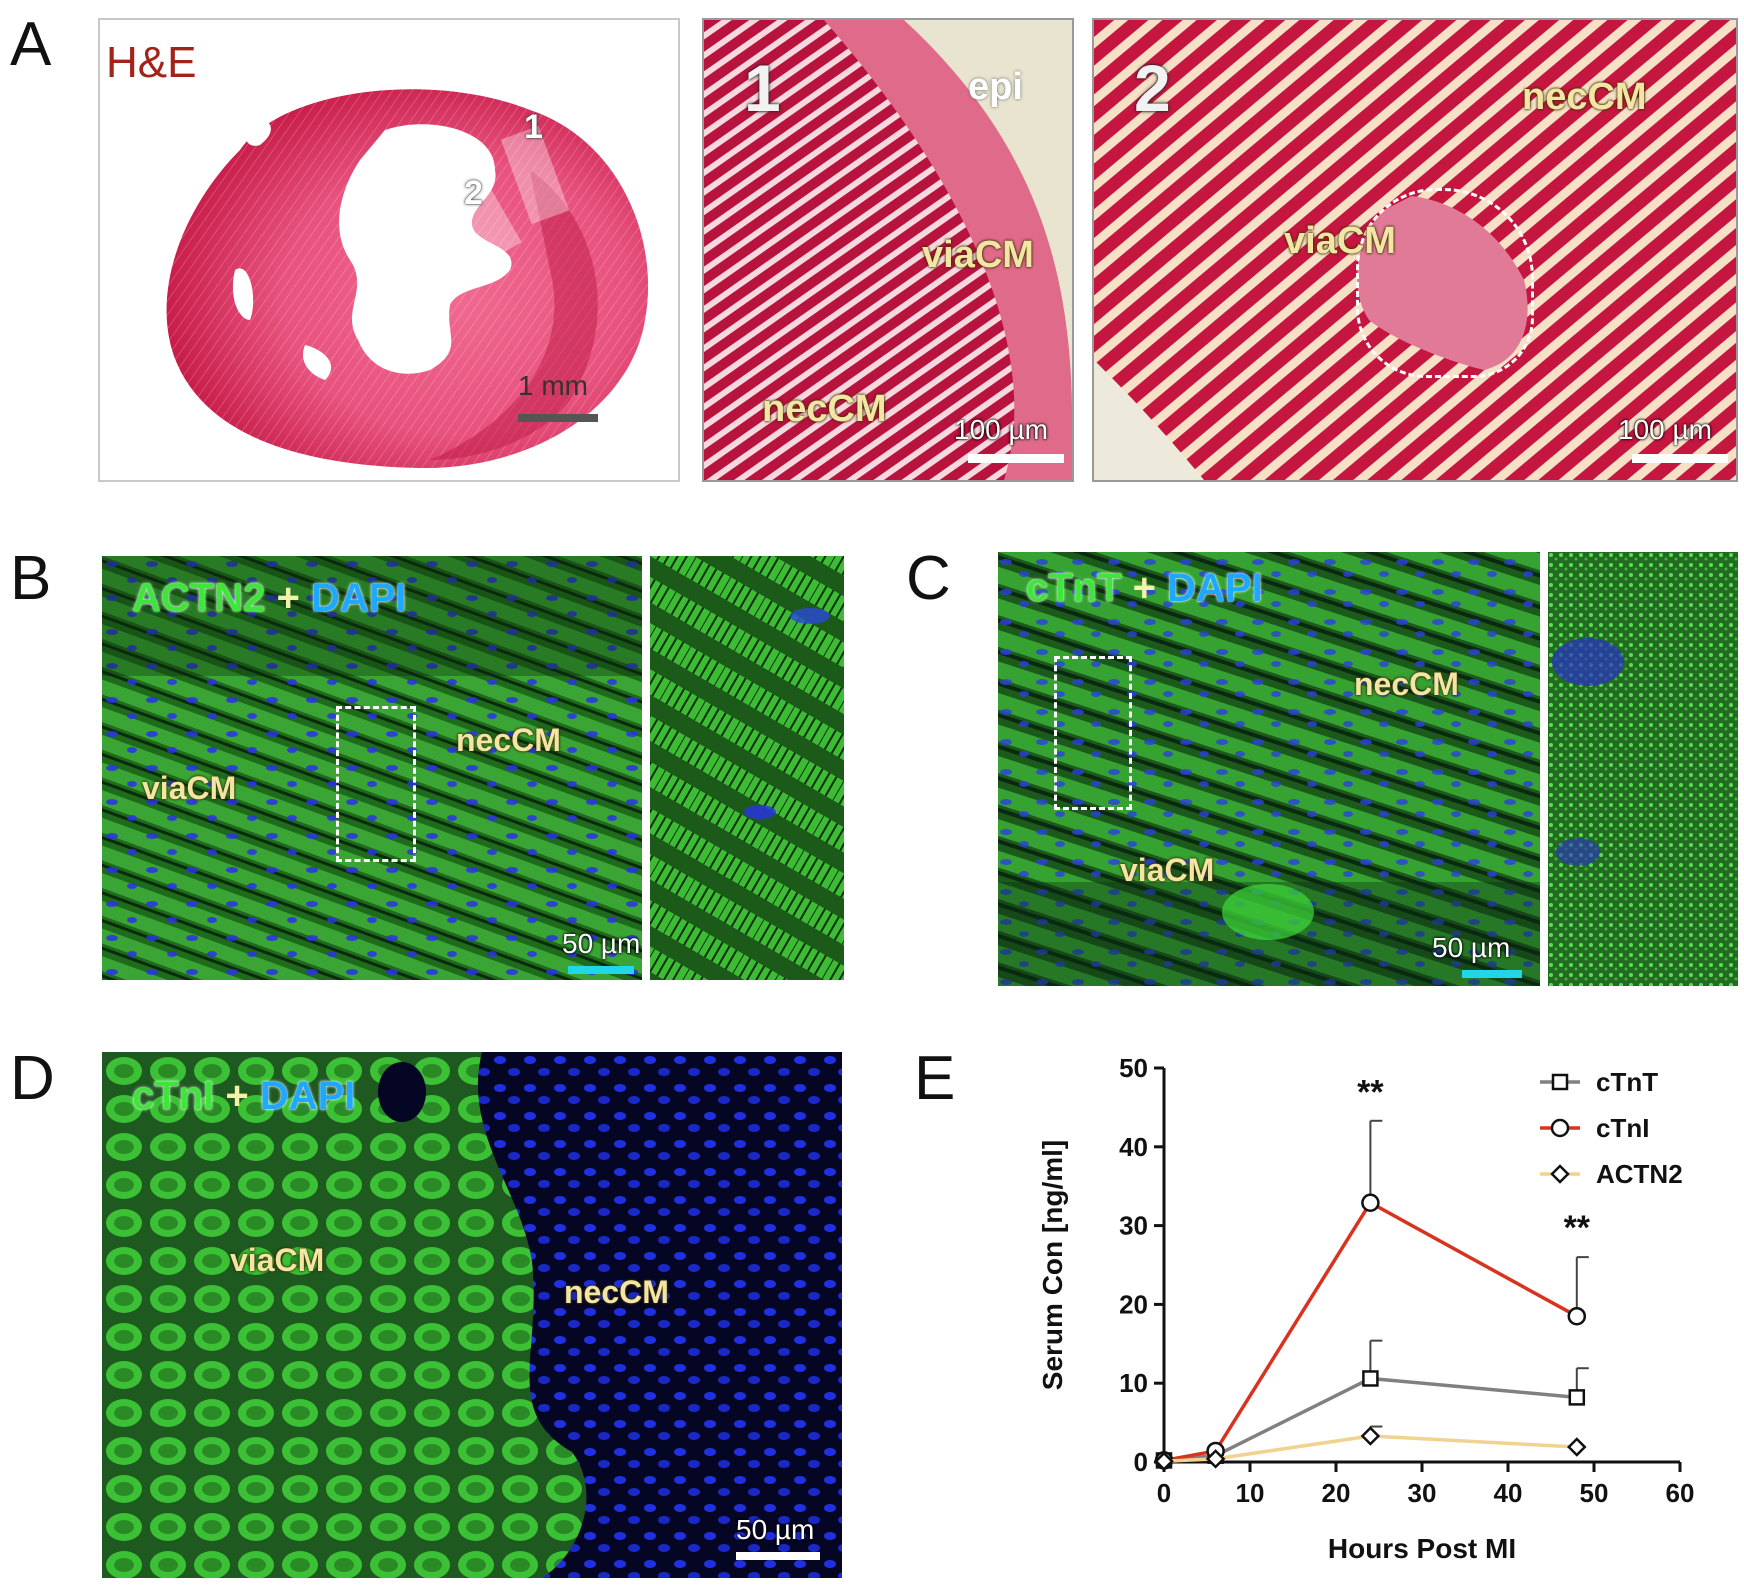  Describe the element at coordinates (407, 279) in the screenshot. I see `heart-section-graphic` at that location.